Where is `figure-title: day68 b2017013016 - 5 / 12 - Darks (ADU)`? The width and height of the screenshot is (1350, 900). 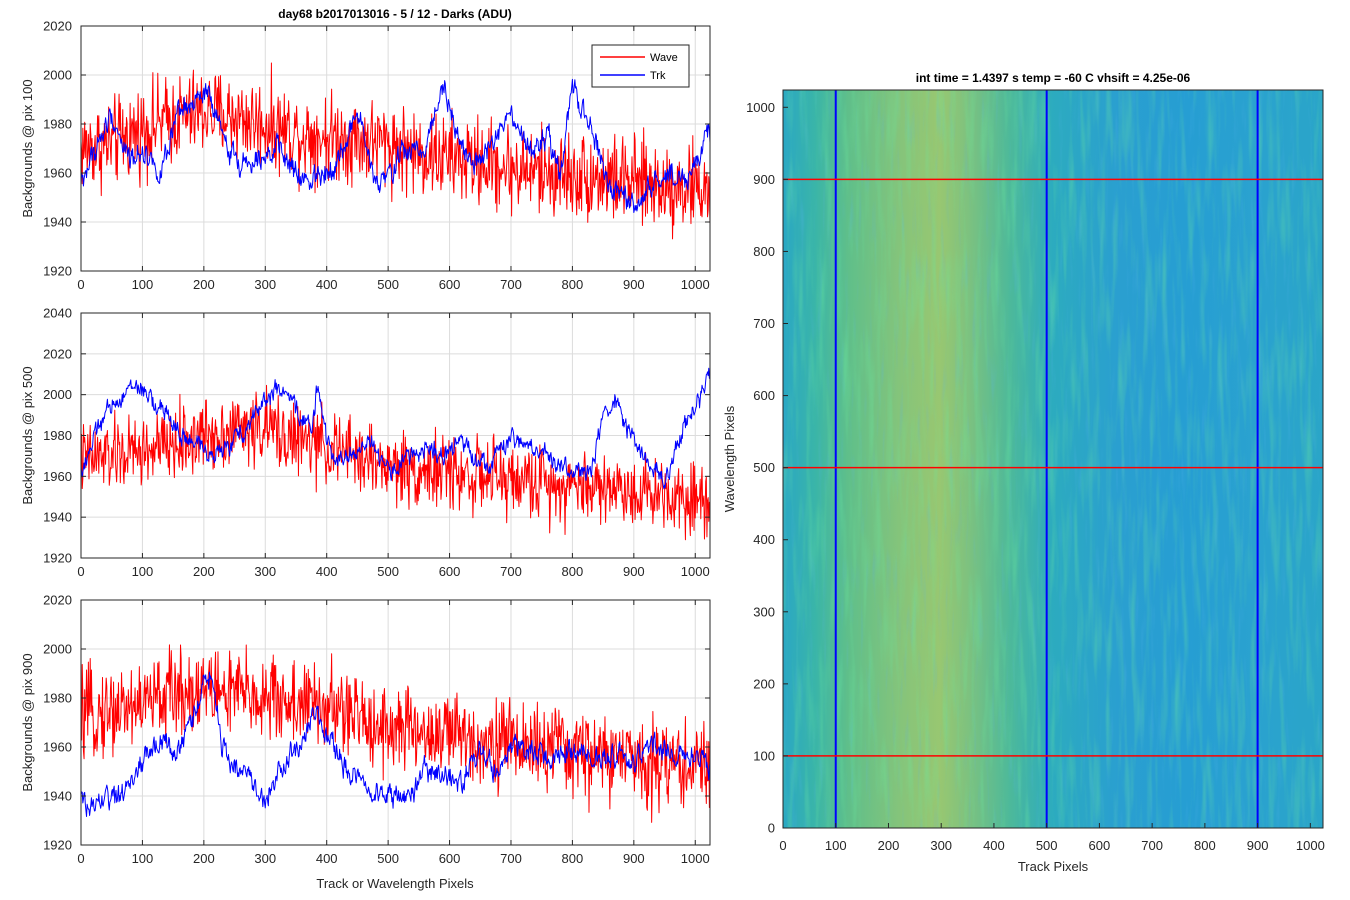
figure-title: day68 b2017013016 - 5 / 12 - Darks (ADU) is located at coordinates (394, 14).